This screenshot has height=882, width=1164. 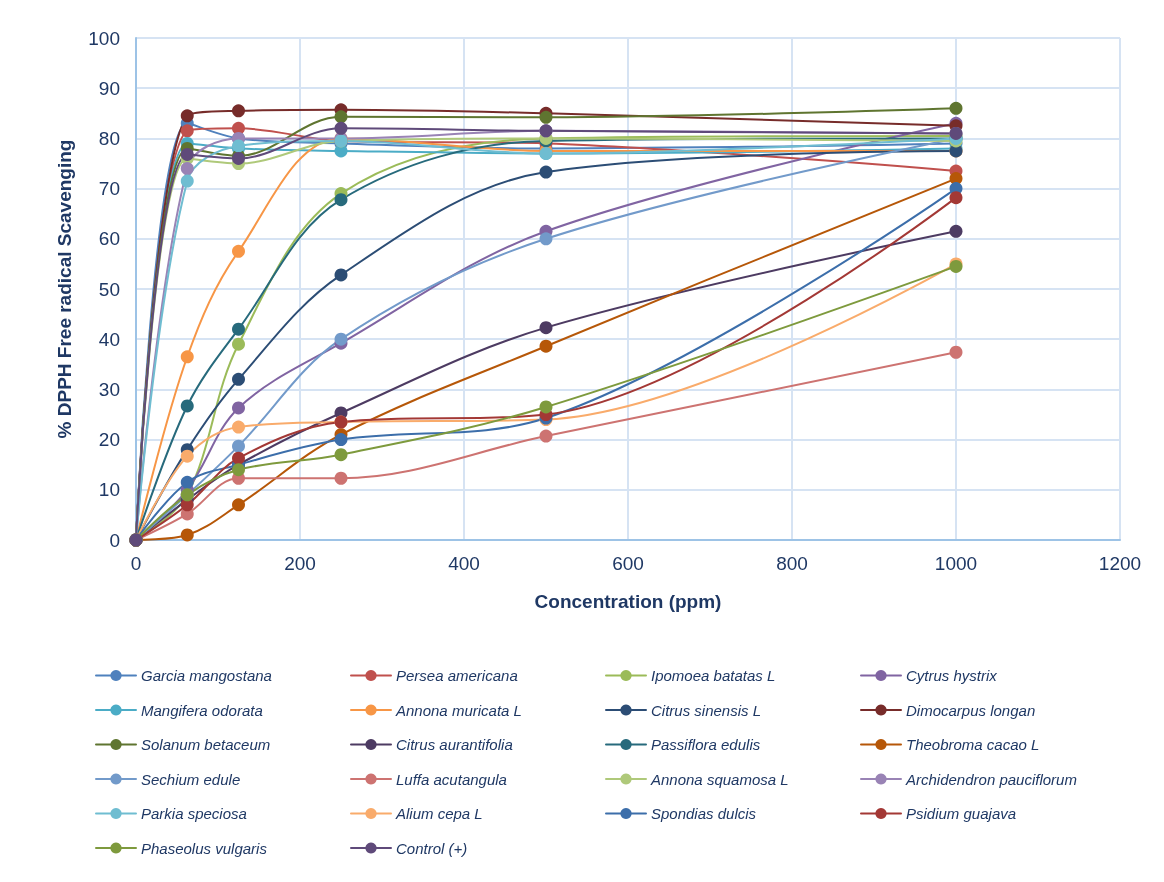 I want to click on y-tick-label: 50, so click(x=109, y=289).